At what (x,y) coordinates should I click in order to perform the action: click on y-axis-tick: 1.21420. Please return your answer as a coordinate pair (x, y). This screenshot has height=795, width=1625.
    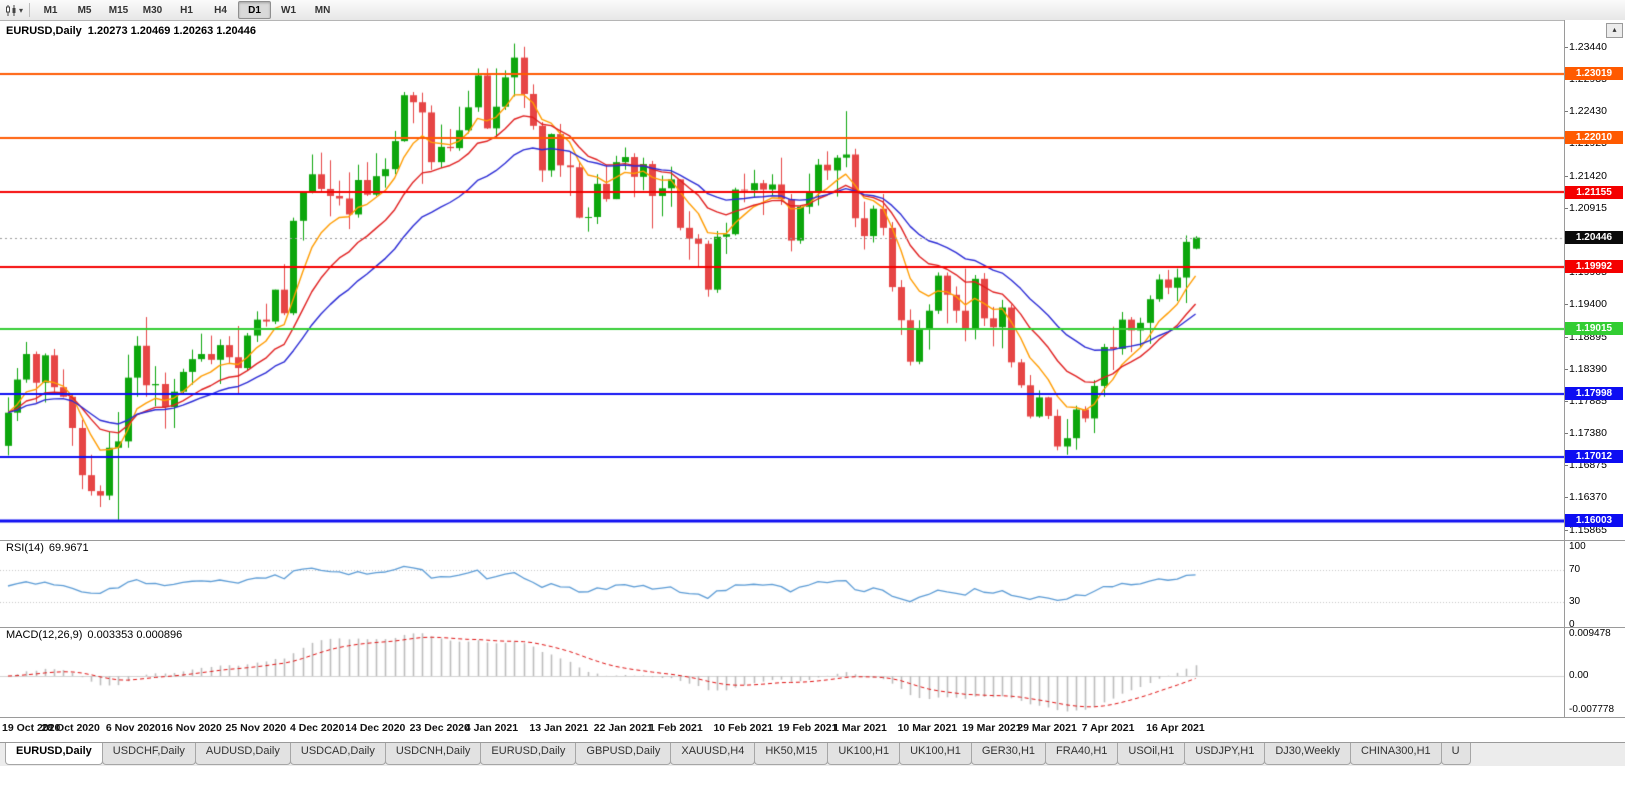
    Looking at the image, I should click on (1585, 175).